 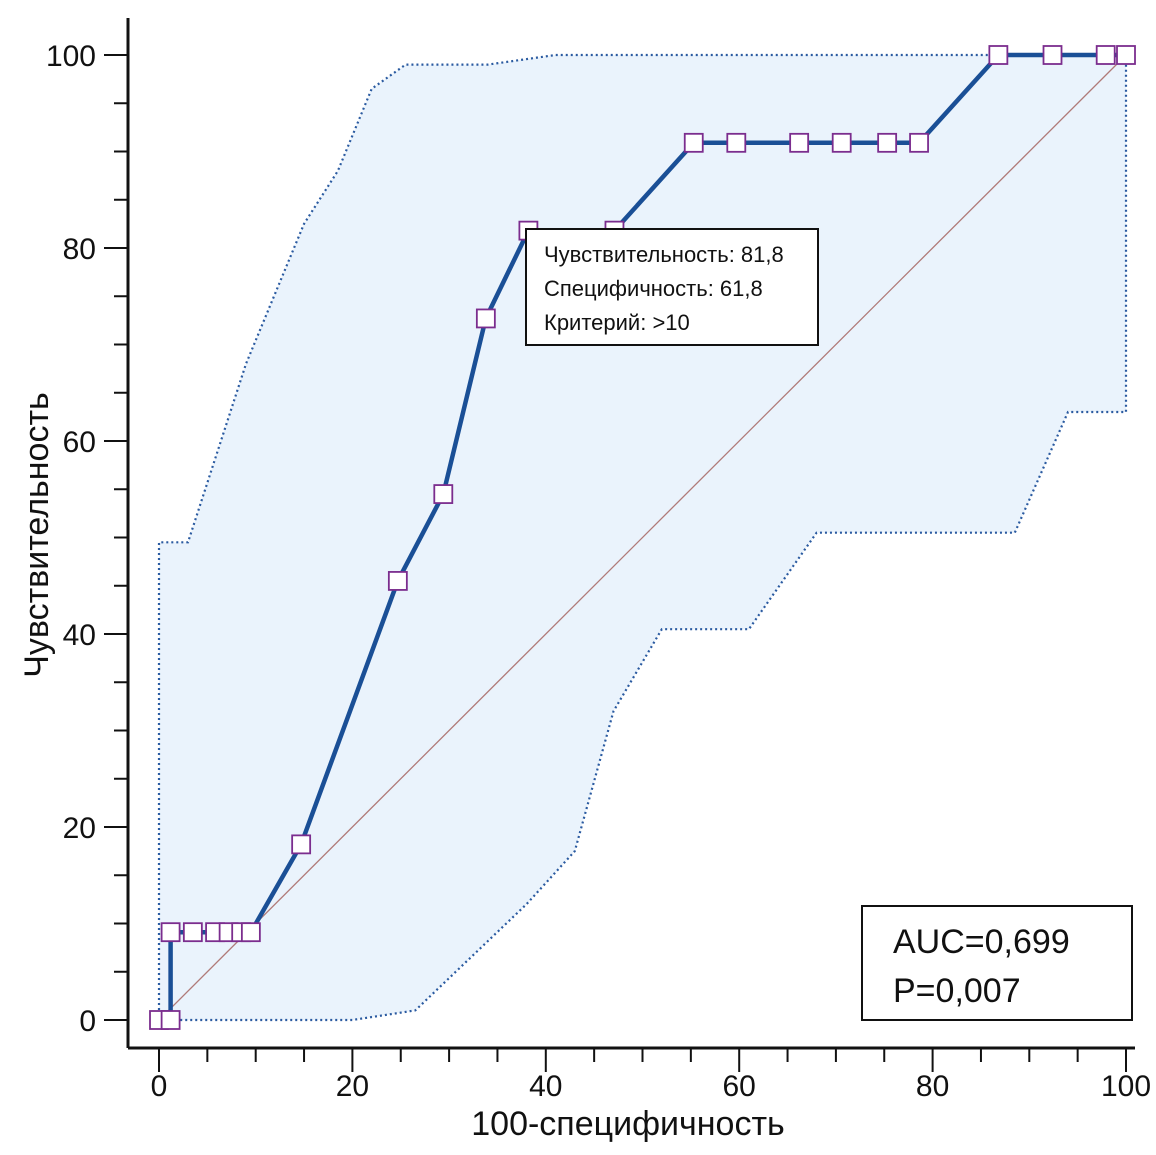 I want to click on x-axis-title: 100-специфичность, so click(x=628, y=1124).